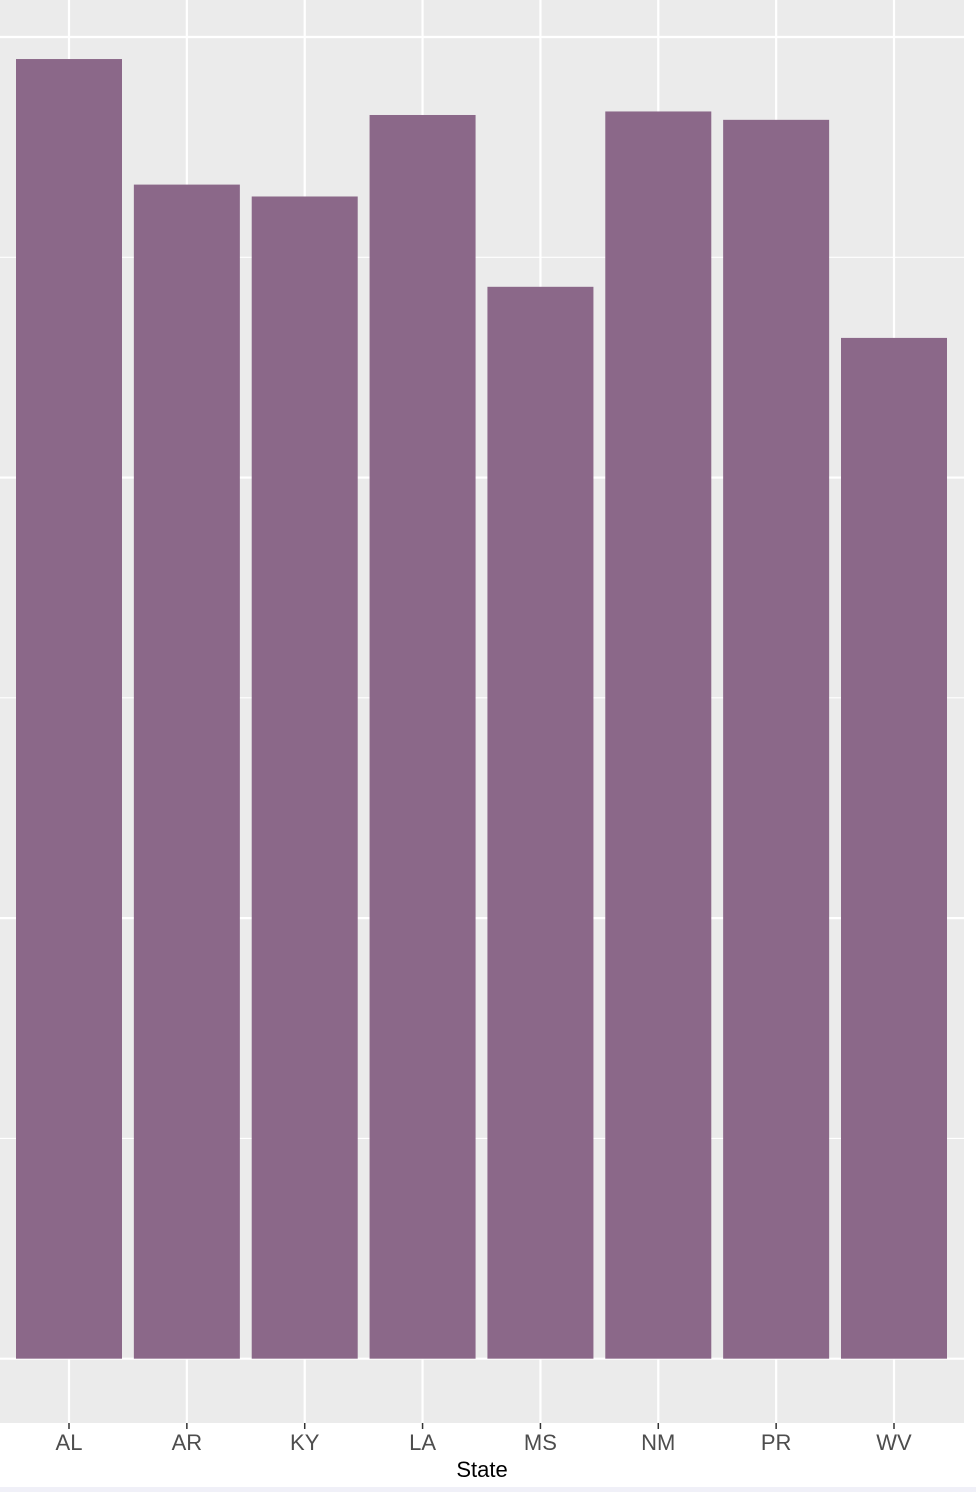  I want to click on x-tick-label-pr: PR, so click(776, 1442).